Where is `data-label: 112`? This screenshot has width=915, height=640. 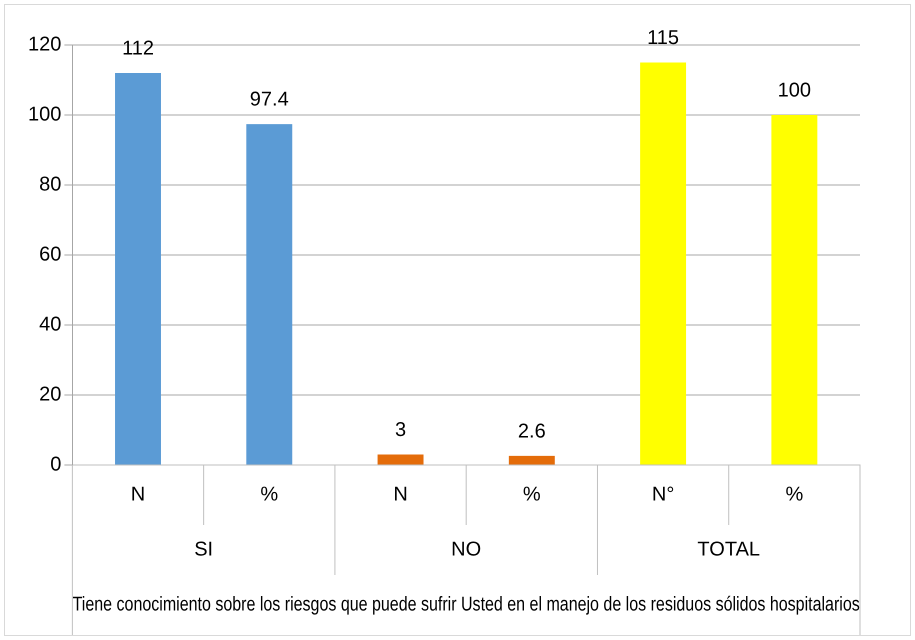 data-label: 112 is located at coordinates (138, 49).